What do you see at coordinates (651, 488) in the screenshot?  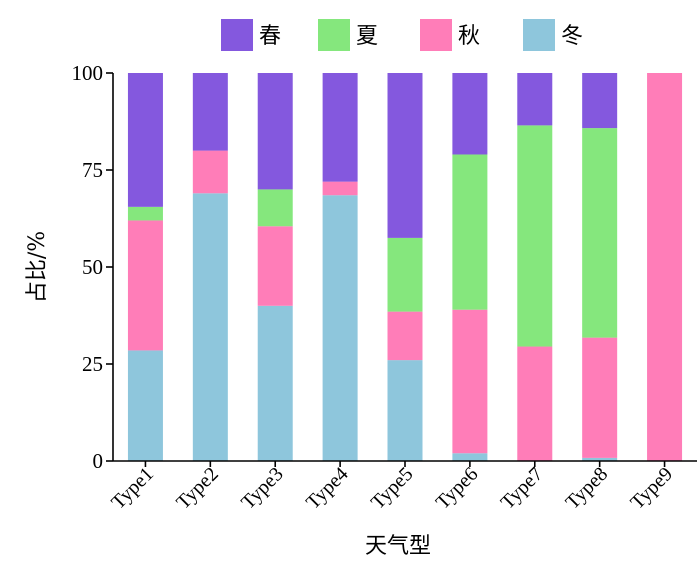 I see `x-tick-label: Type9` at bounding box center [651, 488].